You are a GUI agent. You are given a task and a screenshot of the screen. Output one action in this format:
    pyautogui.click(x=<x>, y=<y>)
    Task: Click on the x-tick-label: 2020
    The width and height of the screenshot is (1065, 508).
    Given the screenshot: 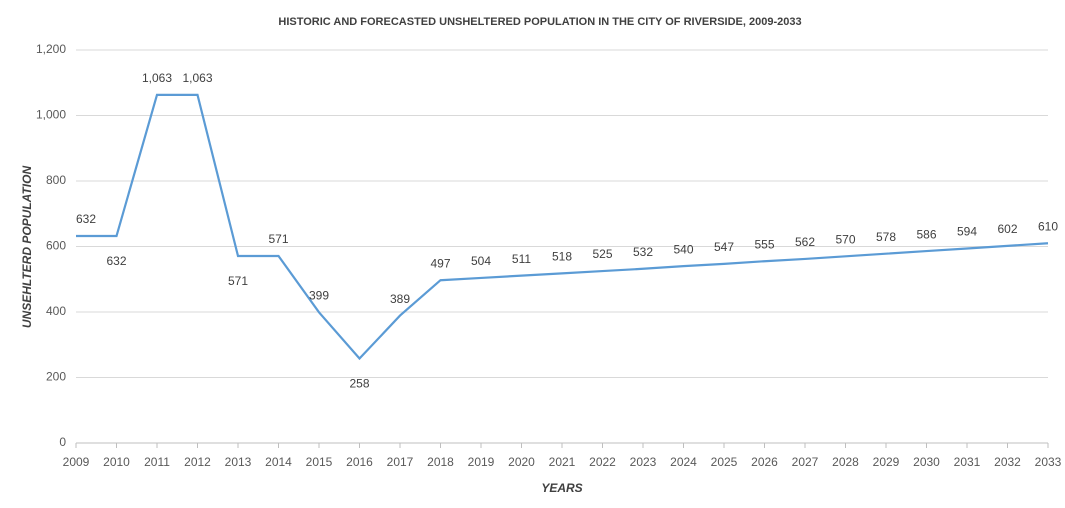 What is the action you would take?
    pyautogui.click(x=521, y=462)
    